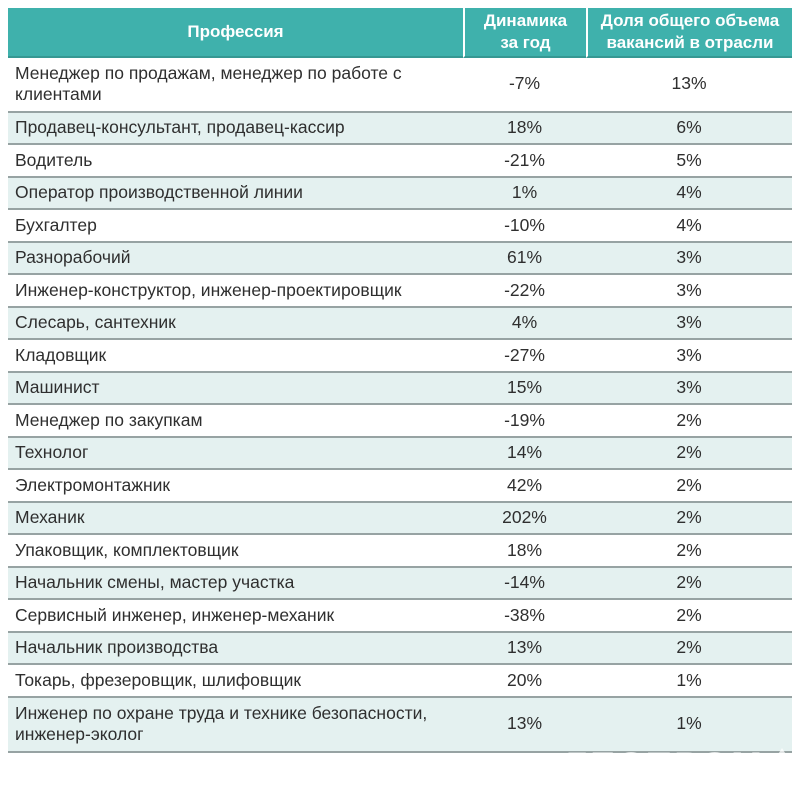 Image resolution: width=800 pixels, height=804 pixels. I want to click on table-row: Кладовщик -27% 3%, so click(400, 356).